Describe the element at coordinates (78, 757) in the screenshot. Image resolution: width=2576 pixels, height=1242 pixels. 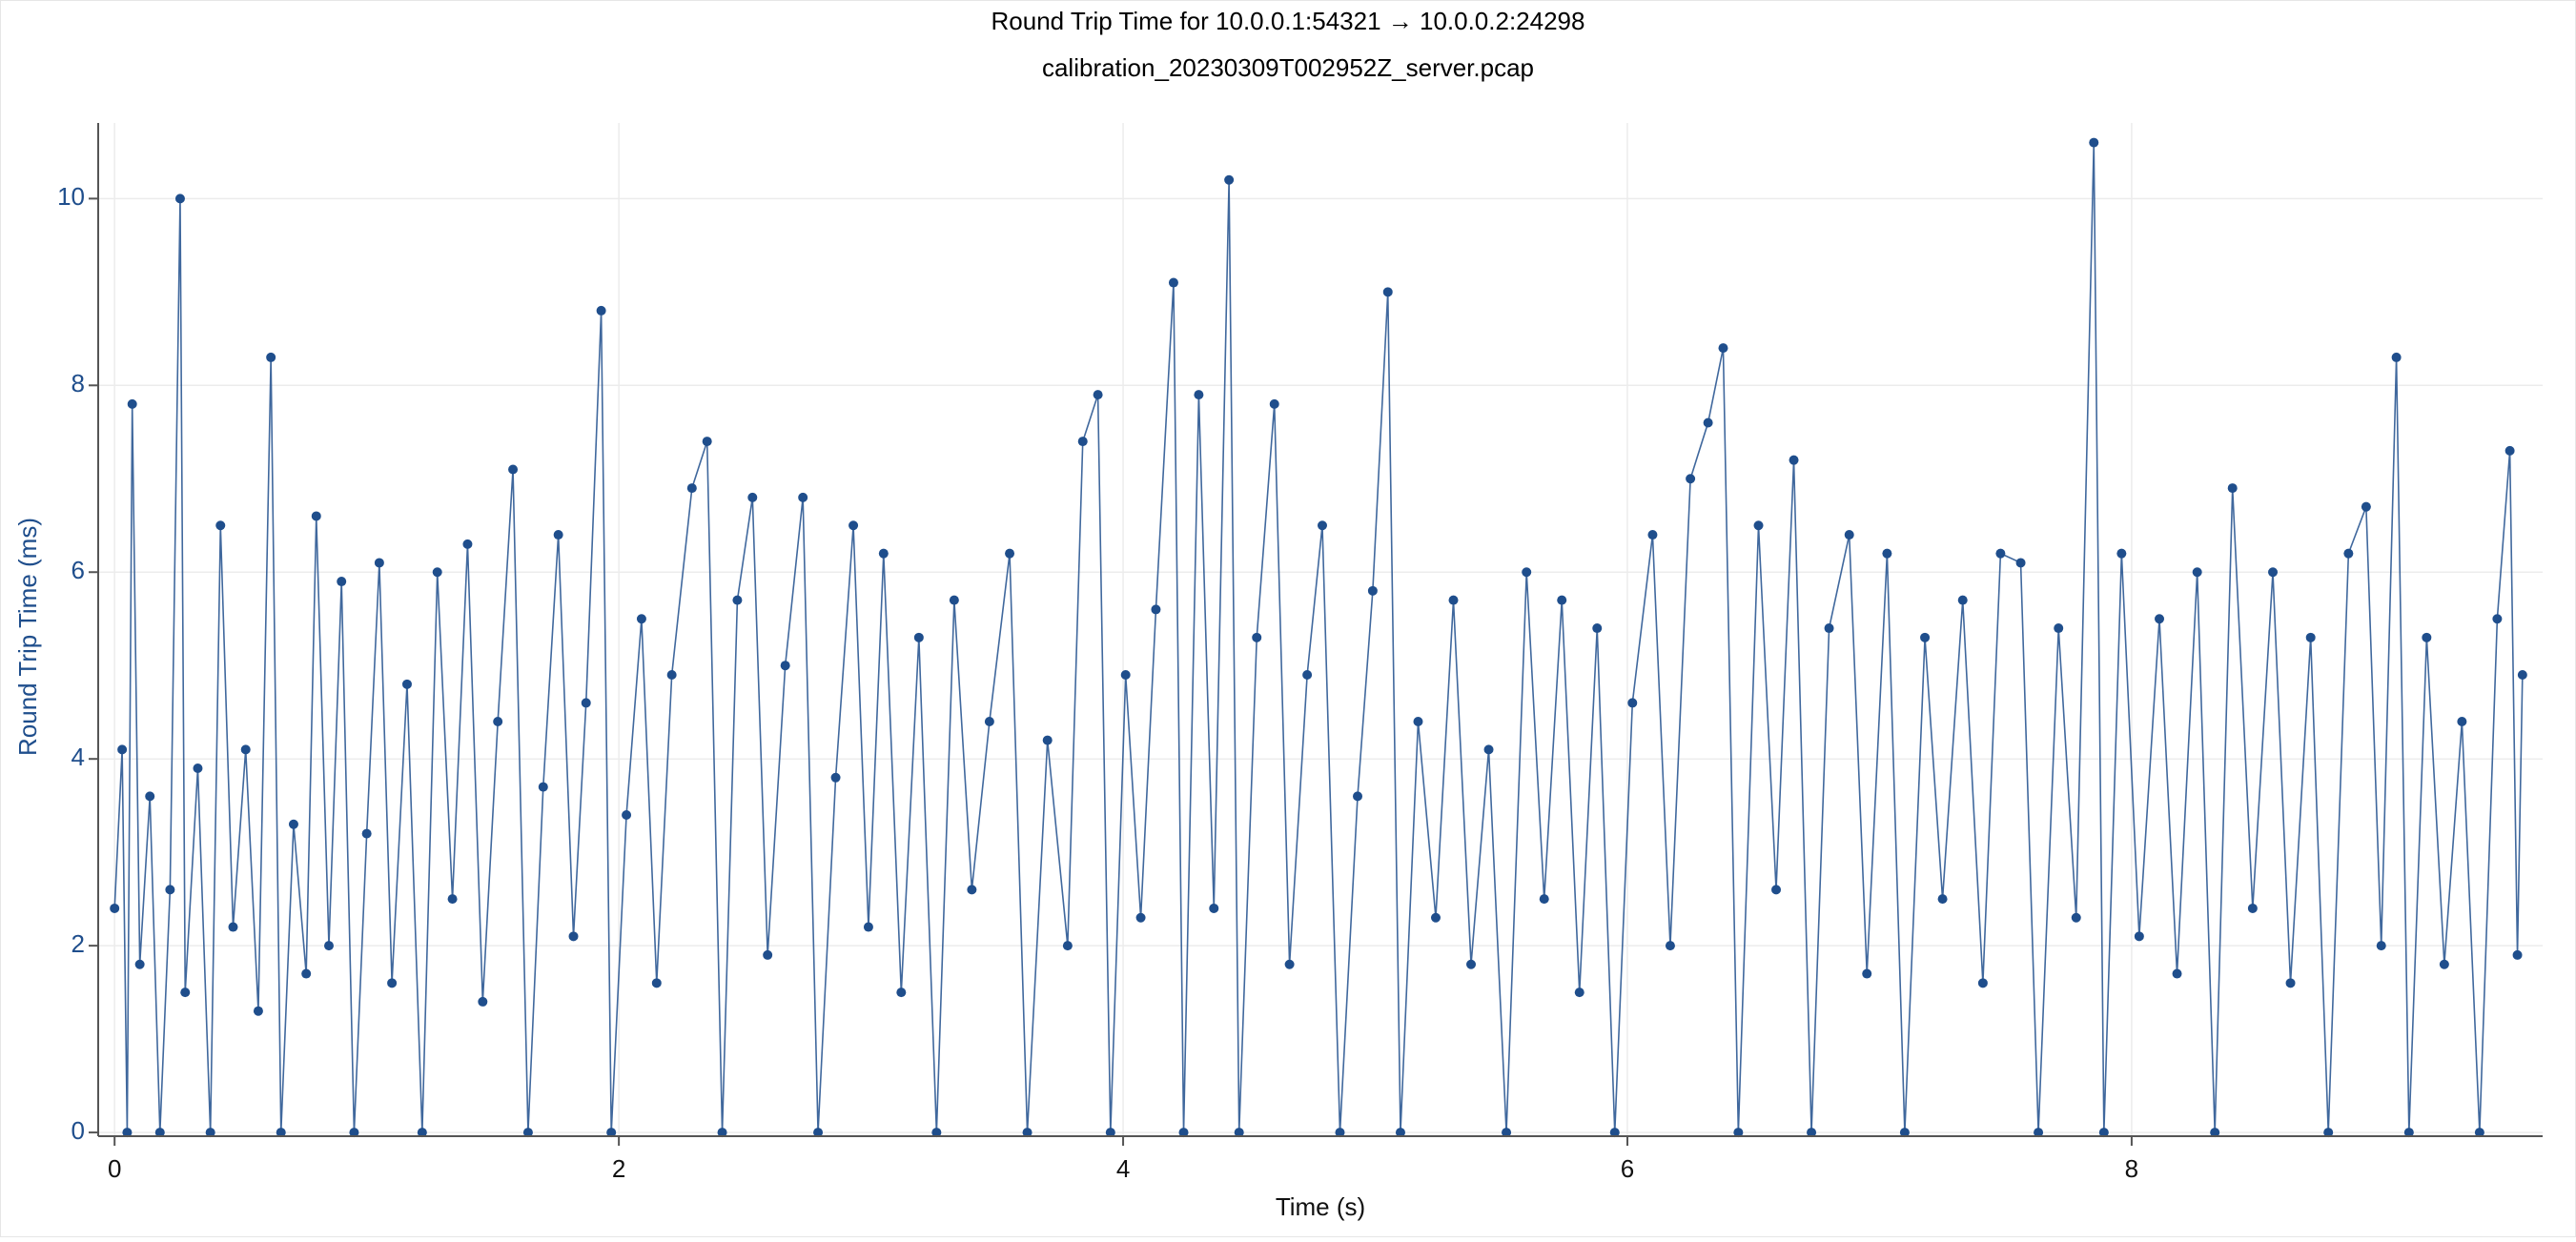
I see `y-tick-label: 4` at that location.